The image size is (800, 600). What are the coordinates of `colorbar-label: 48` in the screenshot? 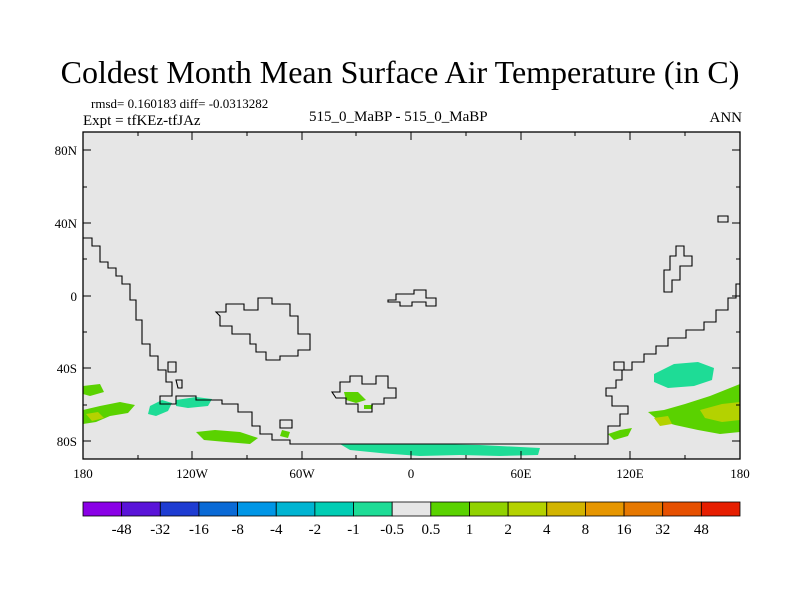 It's located at (701, 530).